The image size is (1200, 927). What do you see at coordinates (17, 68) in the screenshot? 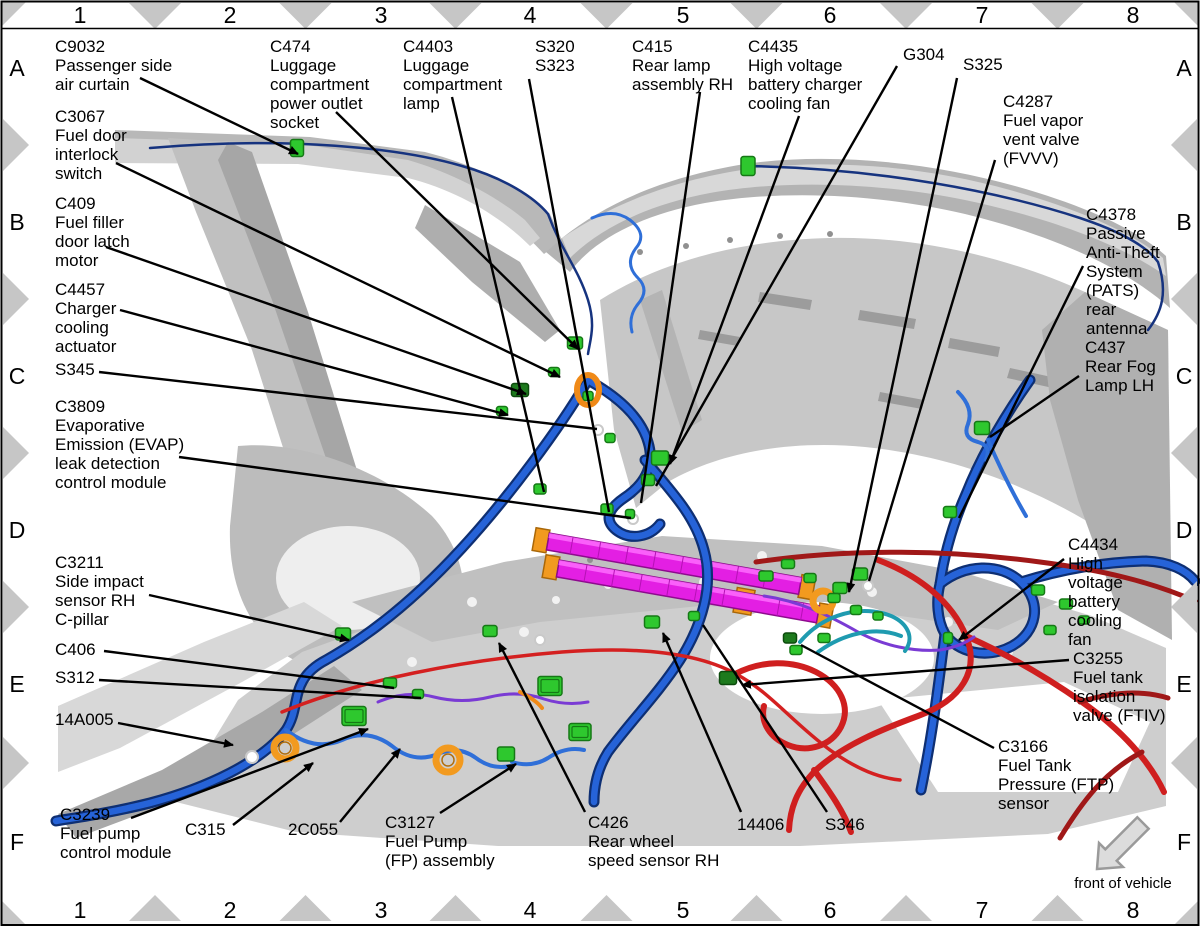
I see `grid-row-left-A: A` at bounding box center [17, 68].